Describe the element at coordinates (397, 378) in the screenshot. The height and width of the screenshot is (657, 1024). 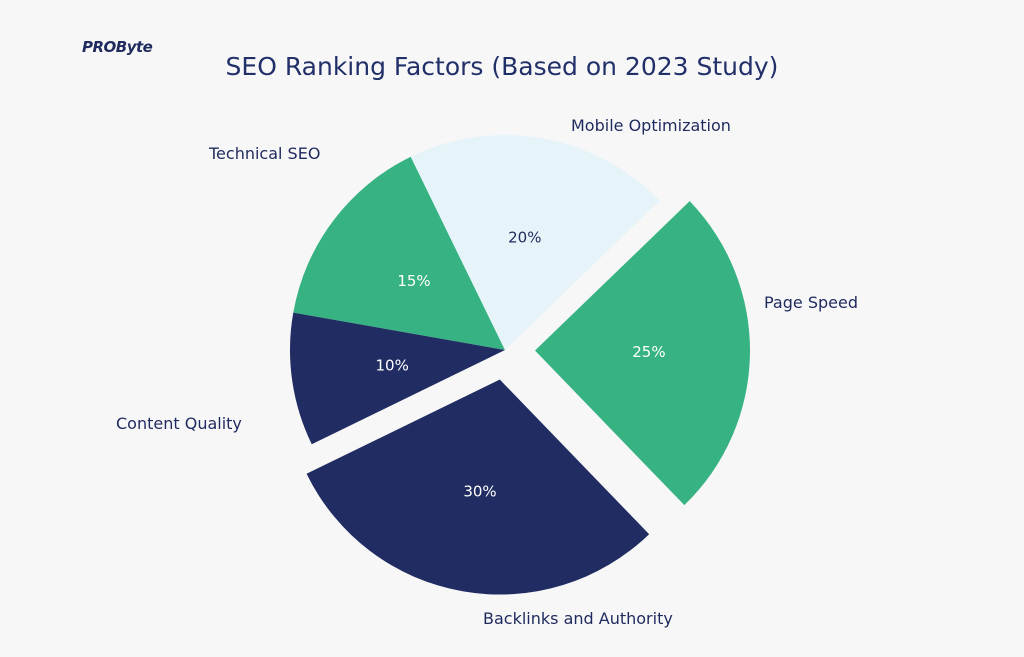
I see `pie-slice-technical-seo` at that location.